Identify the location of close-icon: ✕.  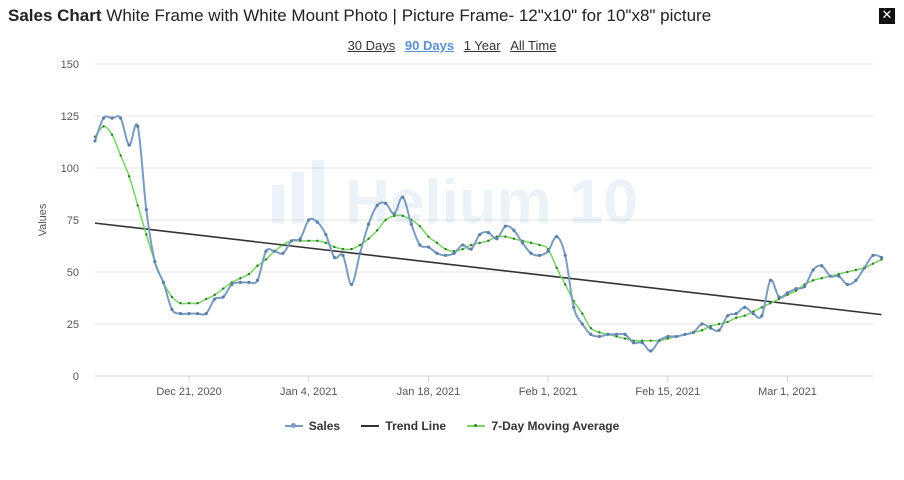
(887, 16).